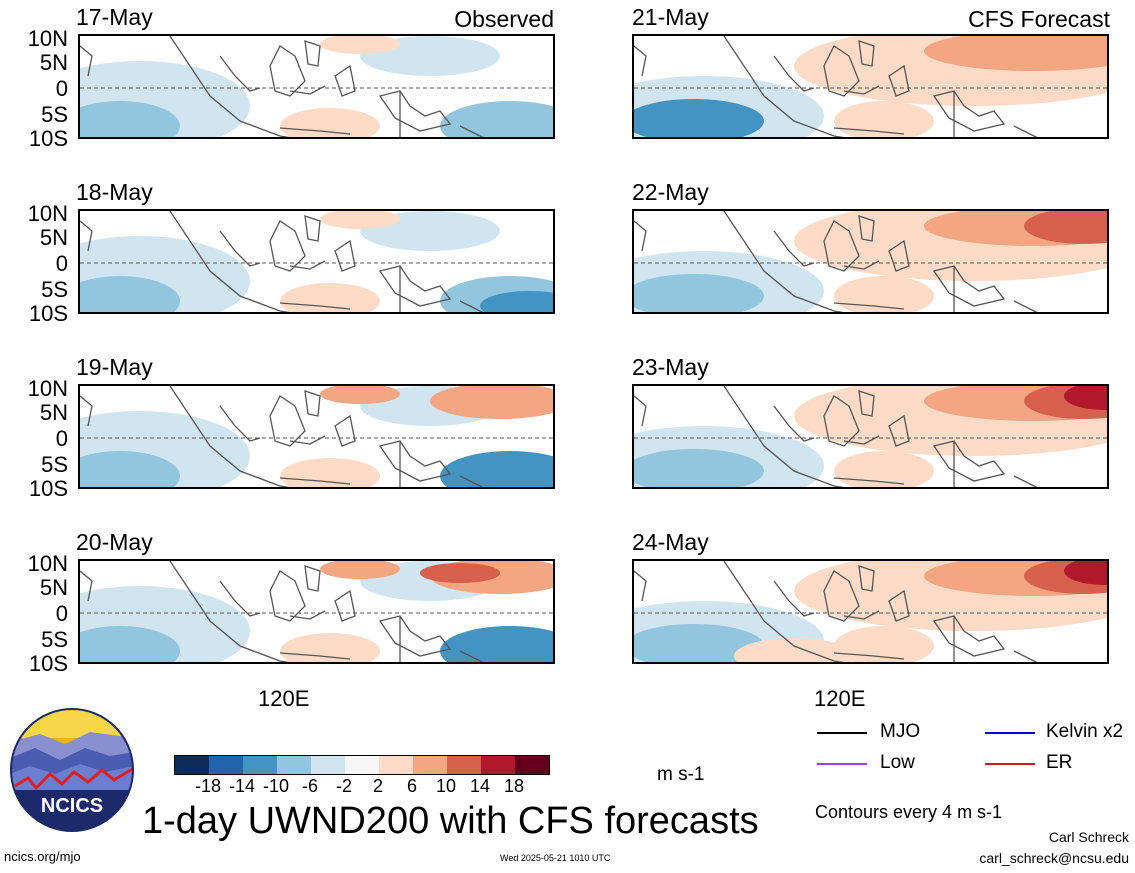 Image resolution: width=1135 pixels, height=873 pixels. Describe the element at coordinates (48, 663) in the screenshot. I see `lat-tick: 10S` at that location.